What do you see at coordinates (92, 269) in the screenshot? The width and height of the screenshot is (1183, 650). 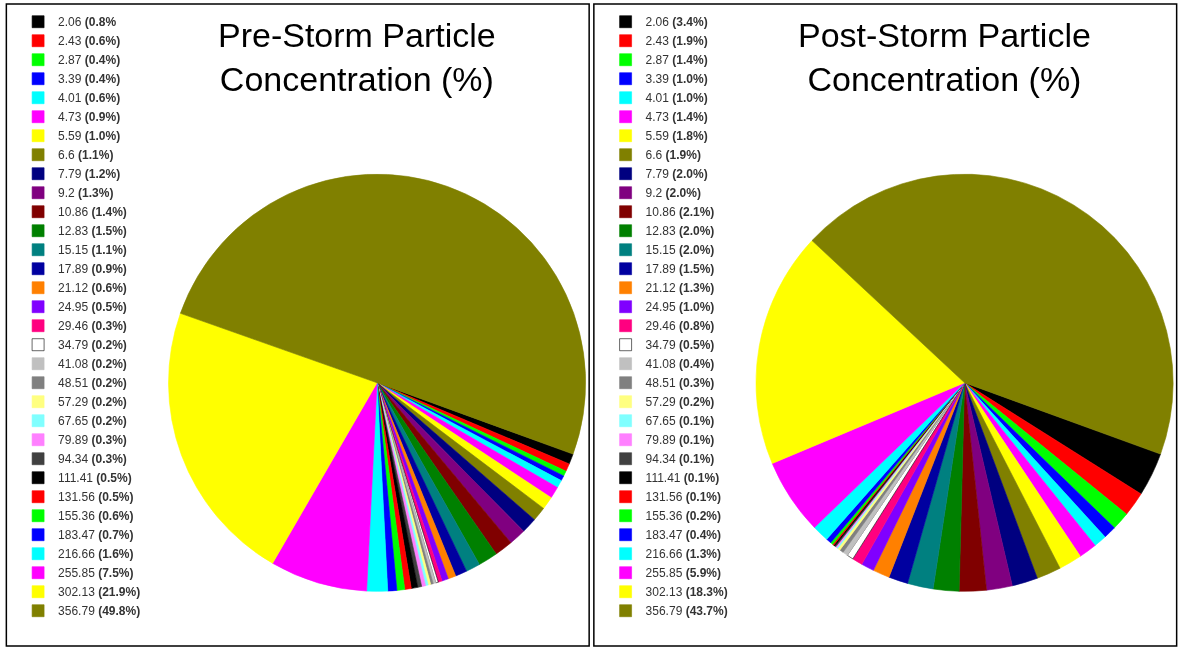 I see `legend-label: 17.89 (0.9%)` at bounding box center [92, 269].